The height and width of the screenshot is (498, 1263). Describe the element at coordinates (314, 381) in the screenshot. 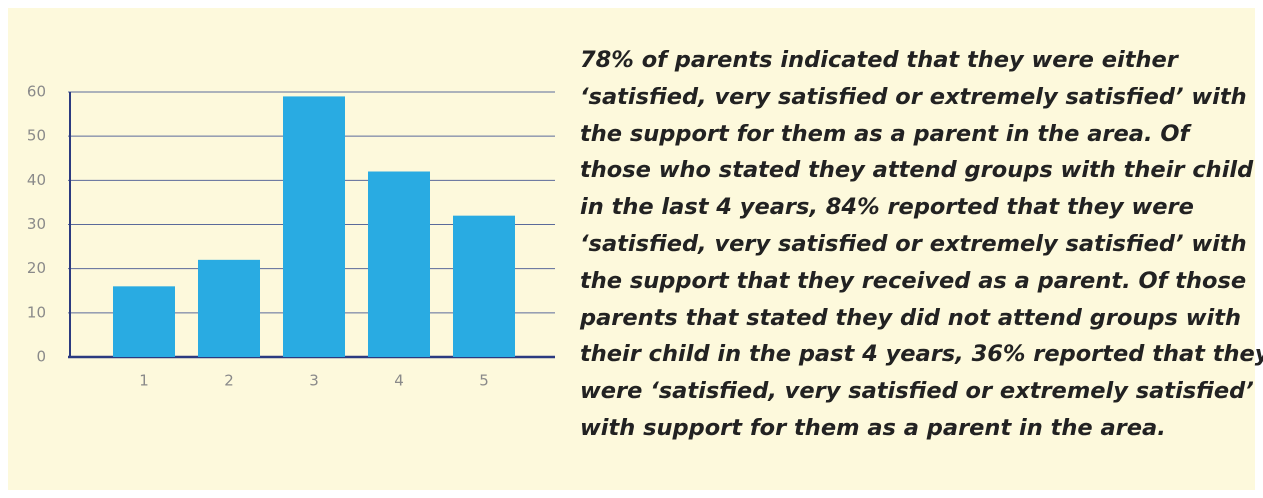

I see `x-tick-label: 3` at that location.